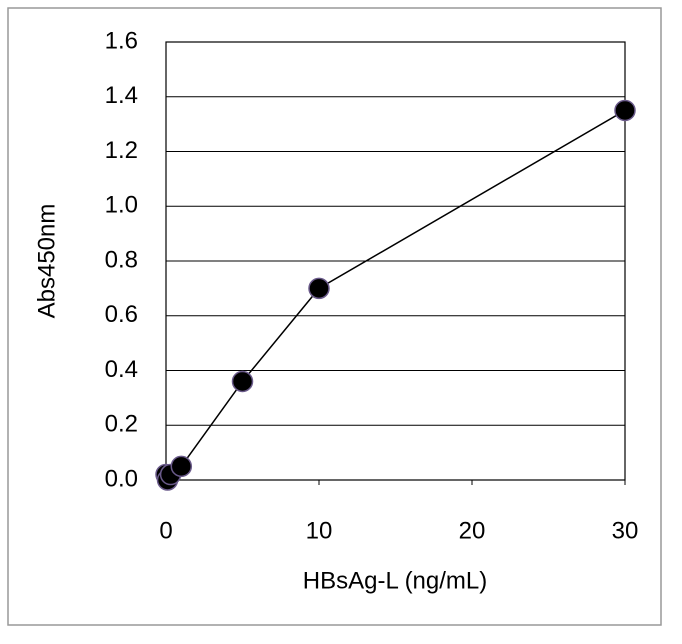 This screenshot has width=682, height=644. Describe the element at coordinates (121, 40) in the screenshot. I see `y-tick-label: 1.6` at that location.